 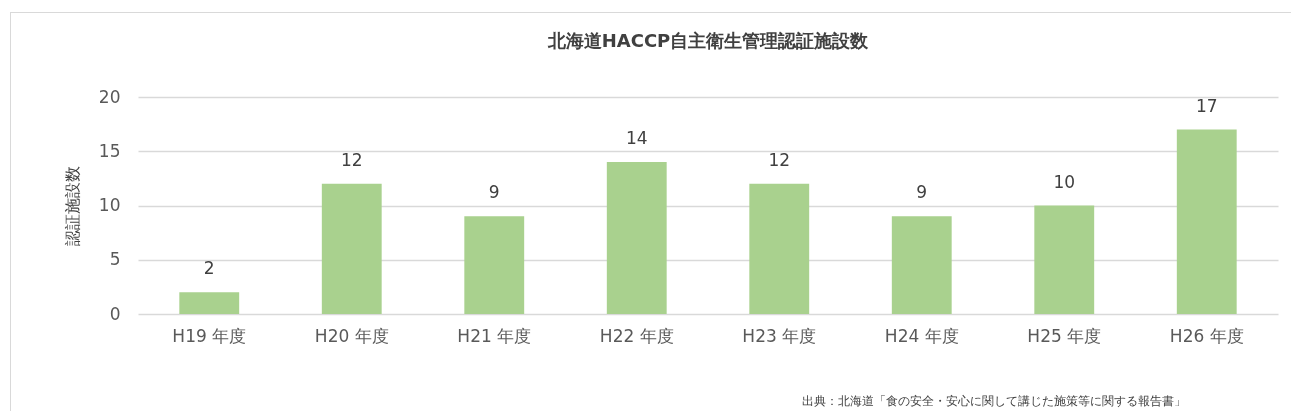 I want to click on x-tick-label: H19 年度, so click(x=209, y=335).